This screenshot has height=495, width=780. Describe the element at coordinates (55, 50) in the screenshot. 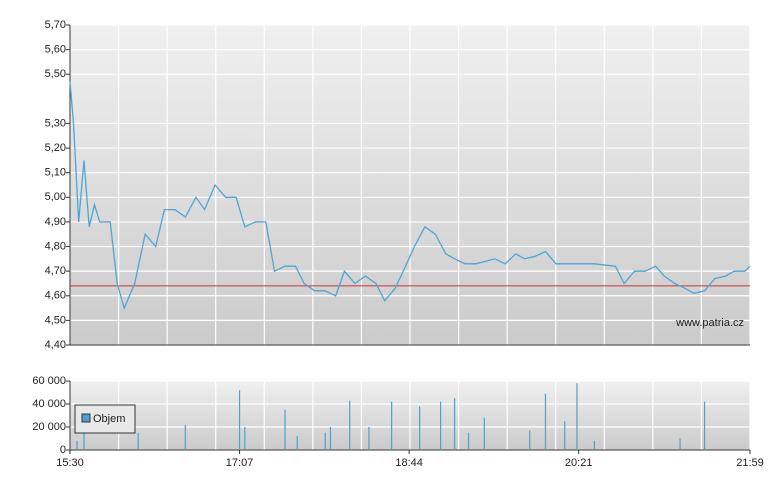

I see `y-tick-label: 5,60` at that location.